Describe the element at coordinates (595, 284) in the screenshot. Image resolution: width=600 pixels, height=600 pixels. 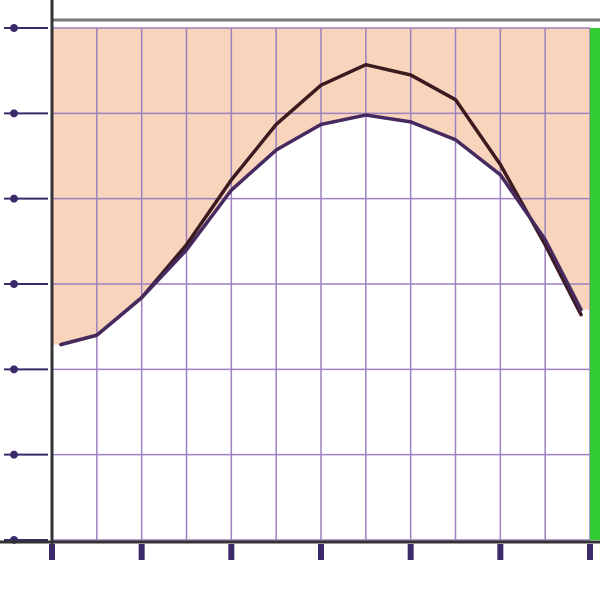
I see `green-edge` at that location.